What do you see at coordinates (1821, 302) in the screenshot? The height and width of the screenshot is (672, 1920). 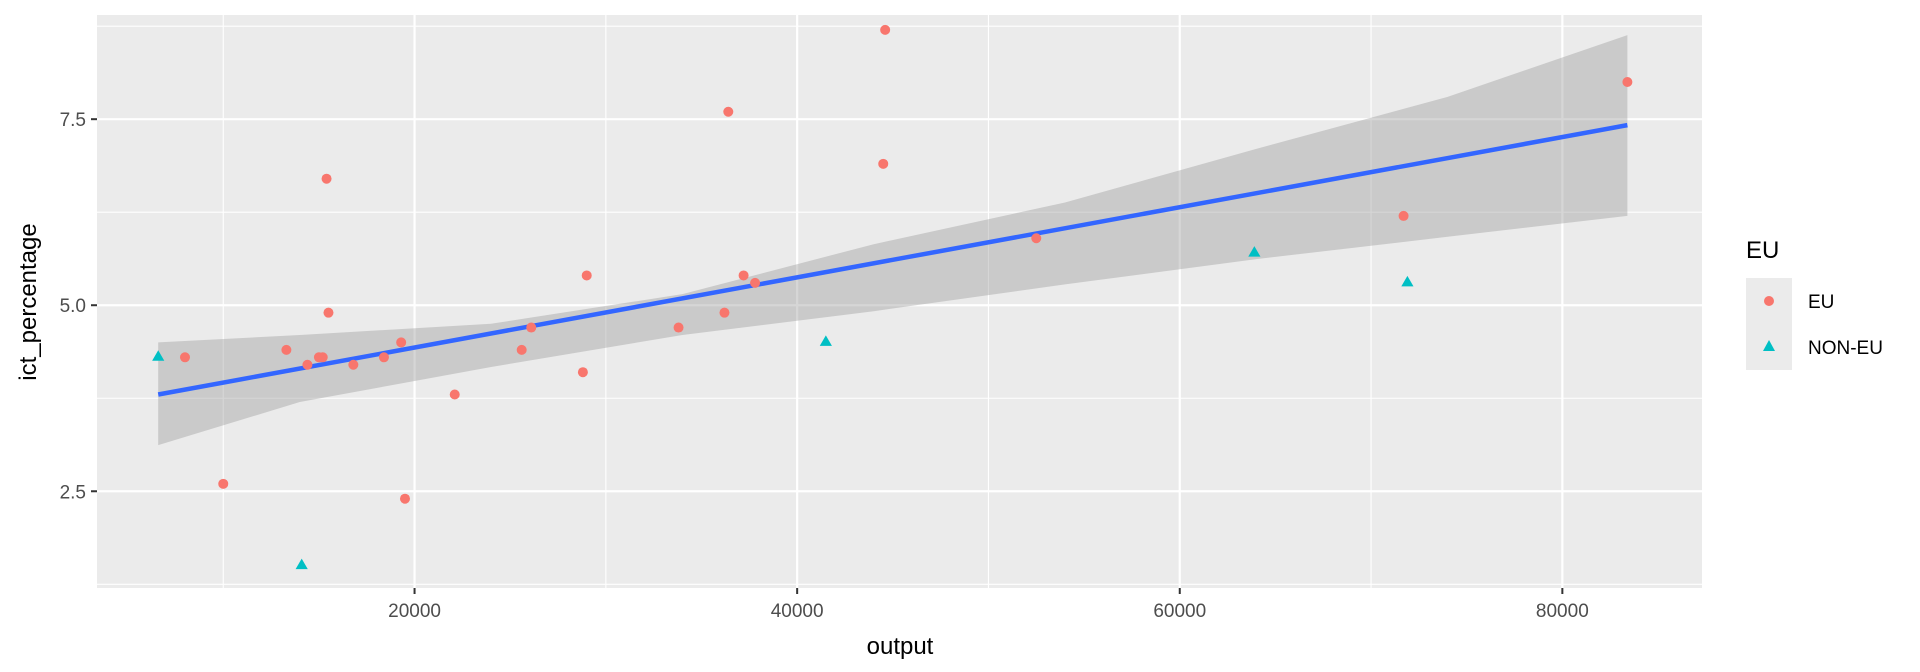 I see `legend-label-eu: EU` at bounding box center [1821, 302].